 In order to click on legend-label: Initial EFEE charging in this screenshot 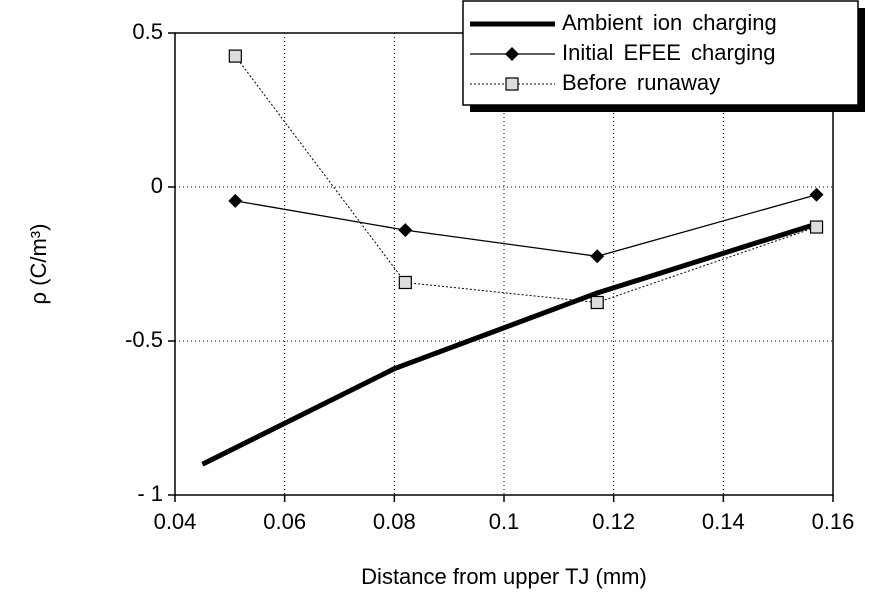, I will do `click(668, 52)`.